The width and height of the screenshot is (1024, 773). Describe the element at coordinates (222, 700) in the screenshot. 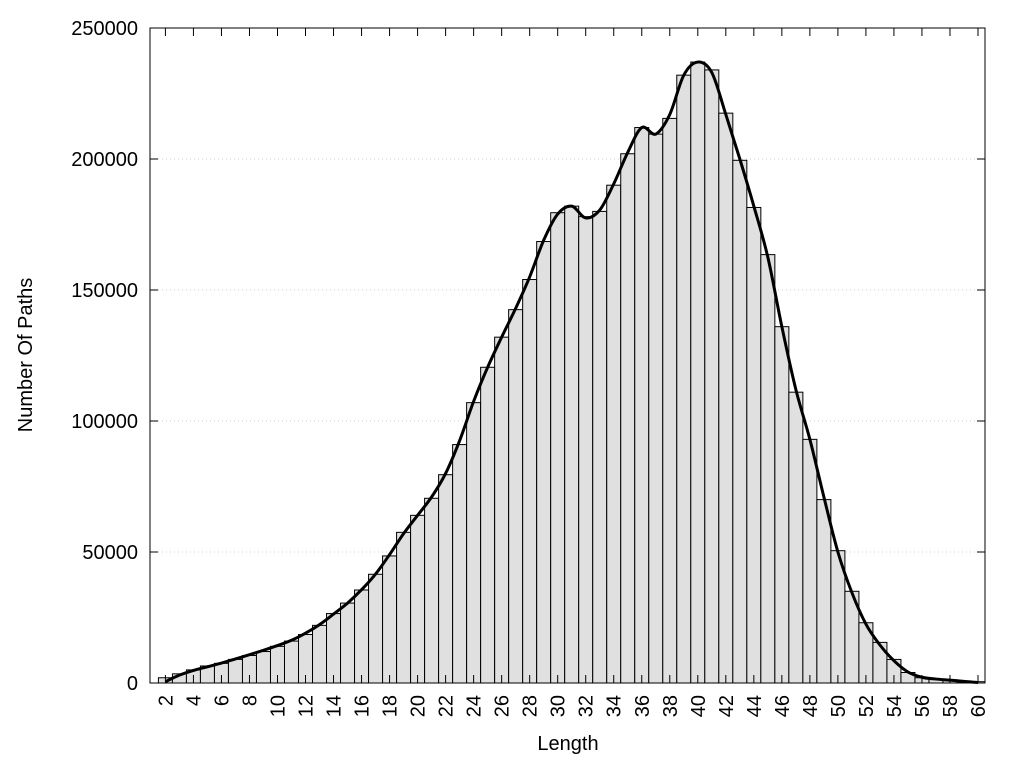

I see `x-tick-label: 6` at that location.